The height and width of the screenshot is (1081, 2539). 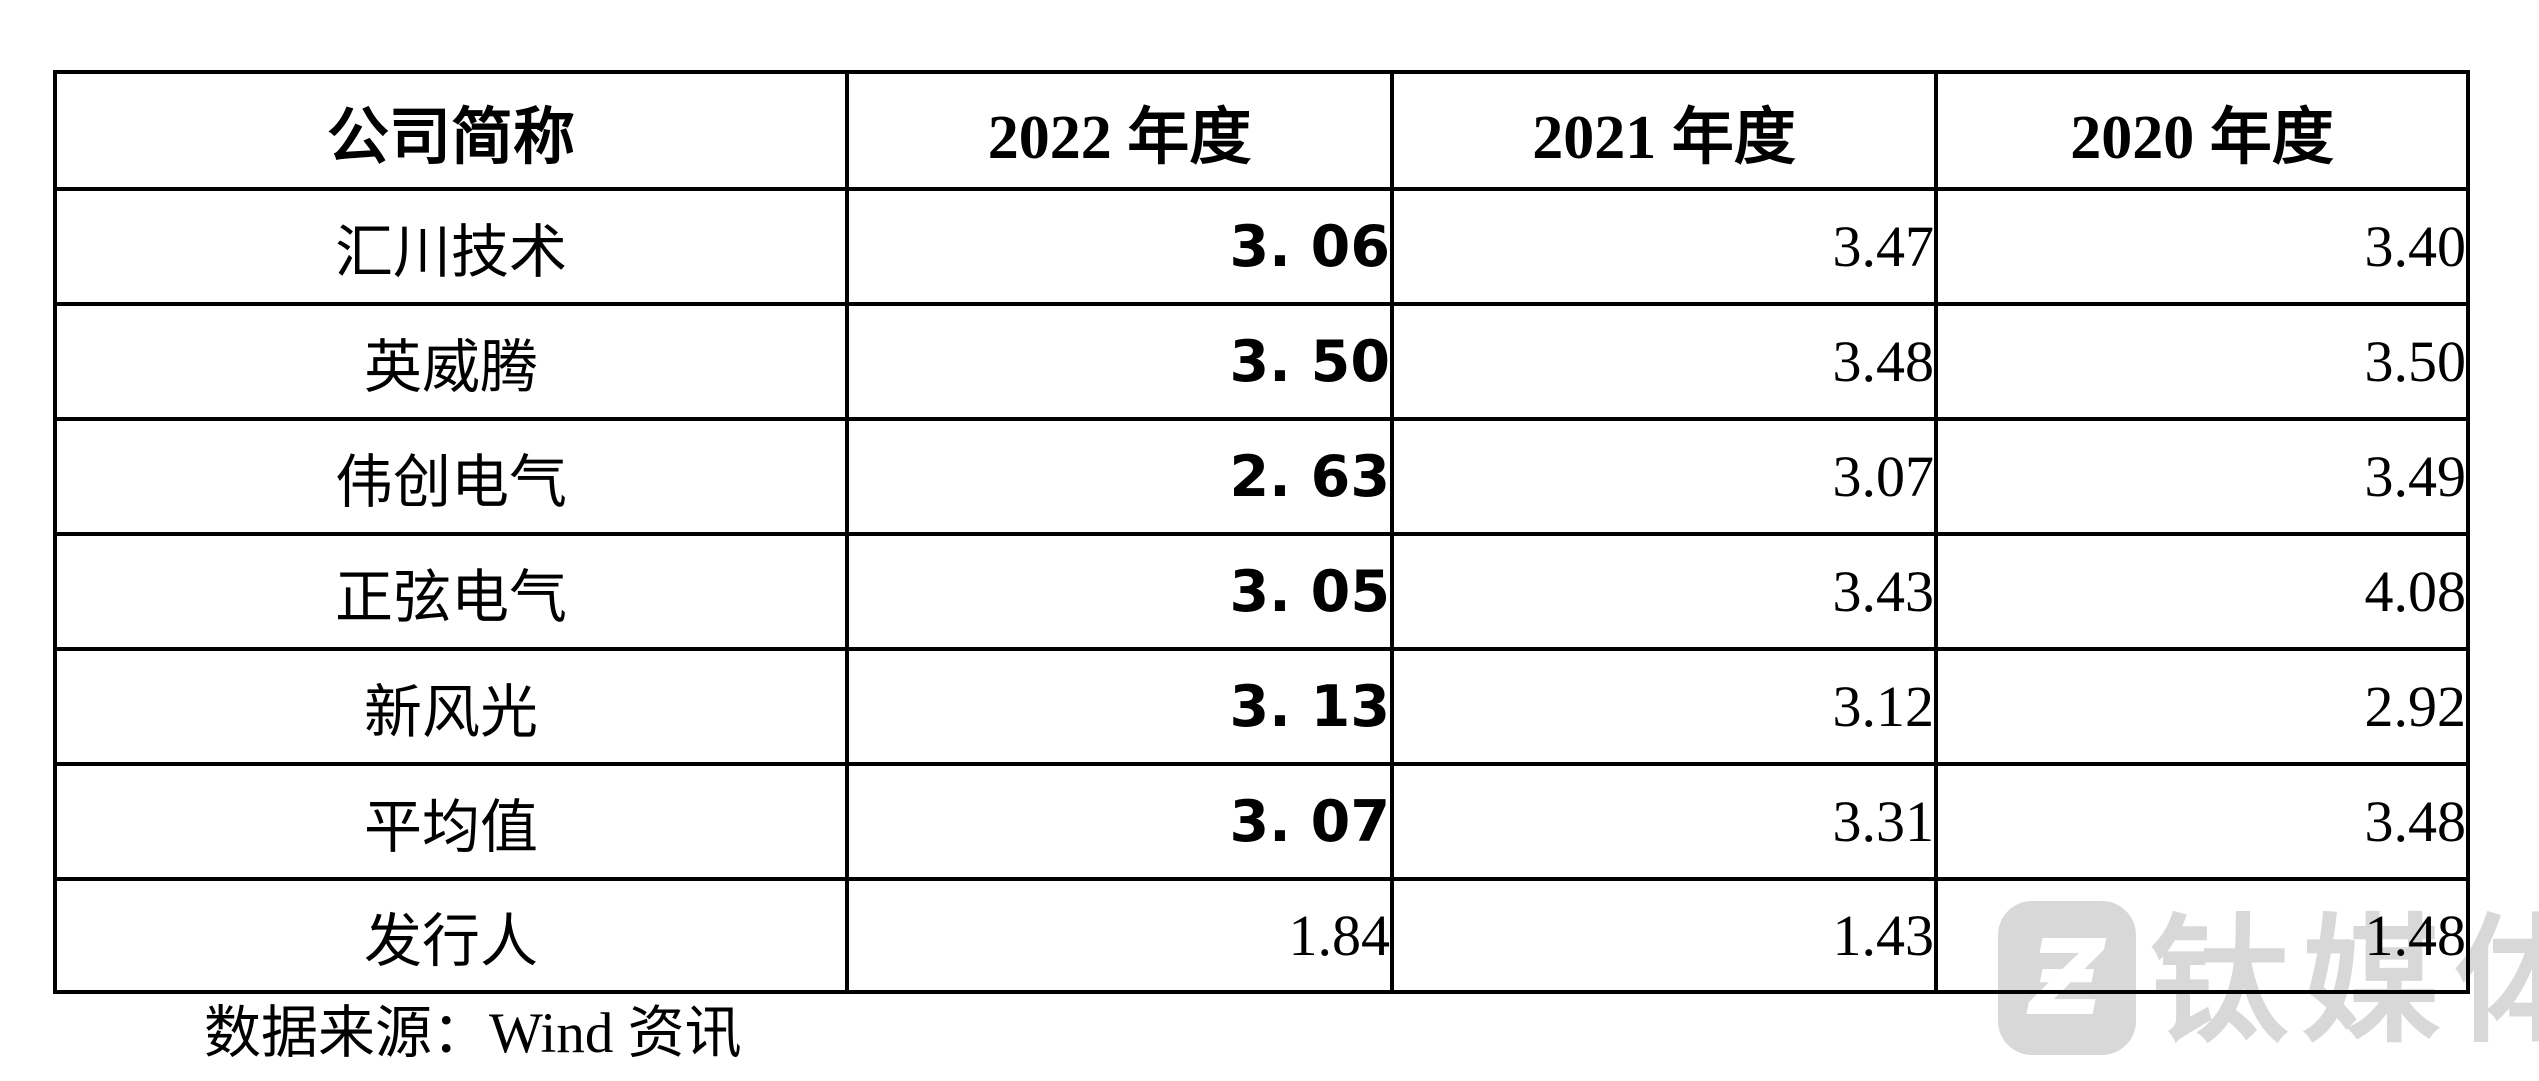 I want to click on value-2020-cell: 3.50, so click(x=2202, y=361).